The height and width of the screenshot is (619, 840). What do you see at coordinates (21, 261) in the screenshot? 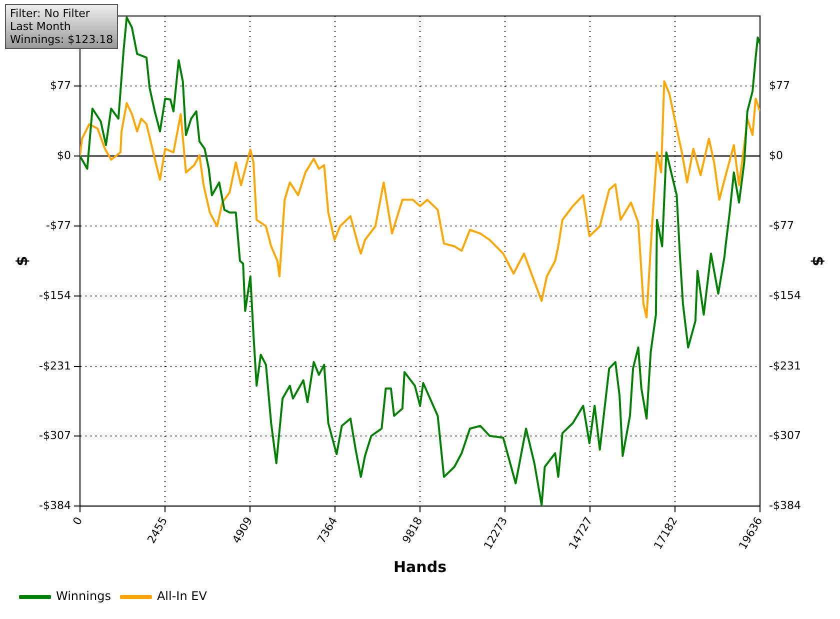
I see `y-axis-title: $` at bounding box center [21, 261].